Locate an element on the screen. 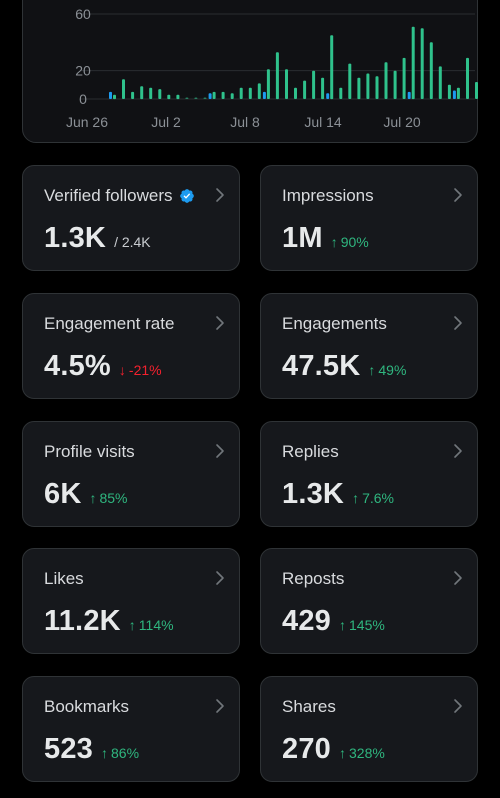 Image resolution: width=500 pixels, height=798 pixels. metric-title: Engagement rate is located at coordinates (109, 324).